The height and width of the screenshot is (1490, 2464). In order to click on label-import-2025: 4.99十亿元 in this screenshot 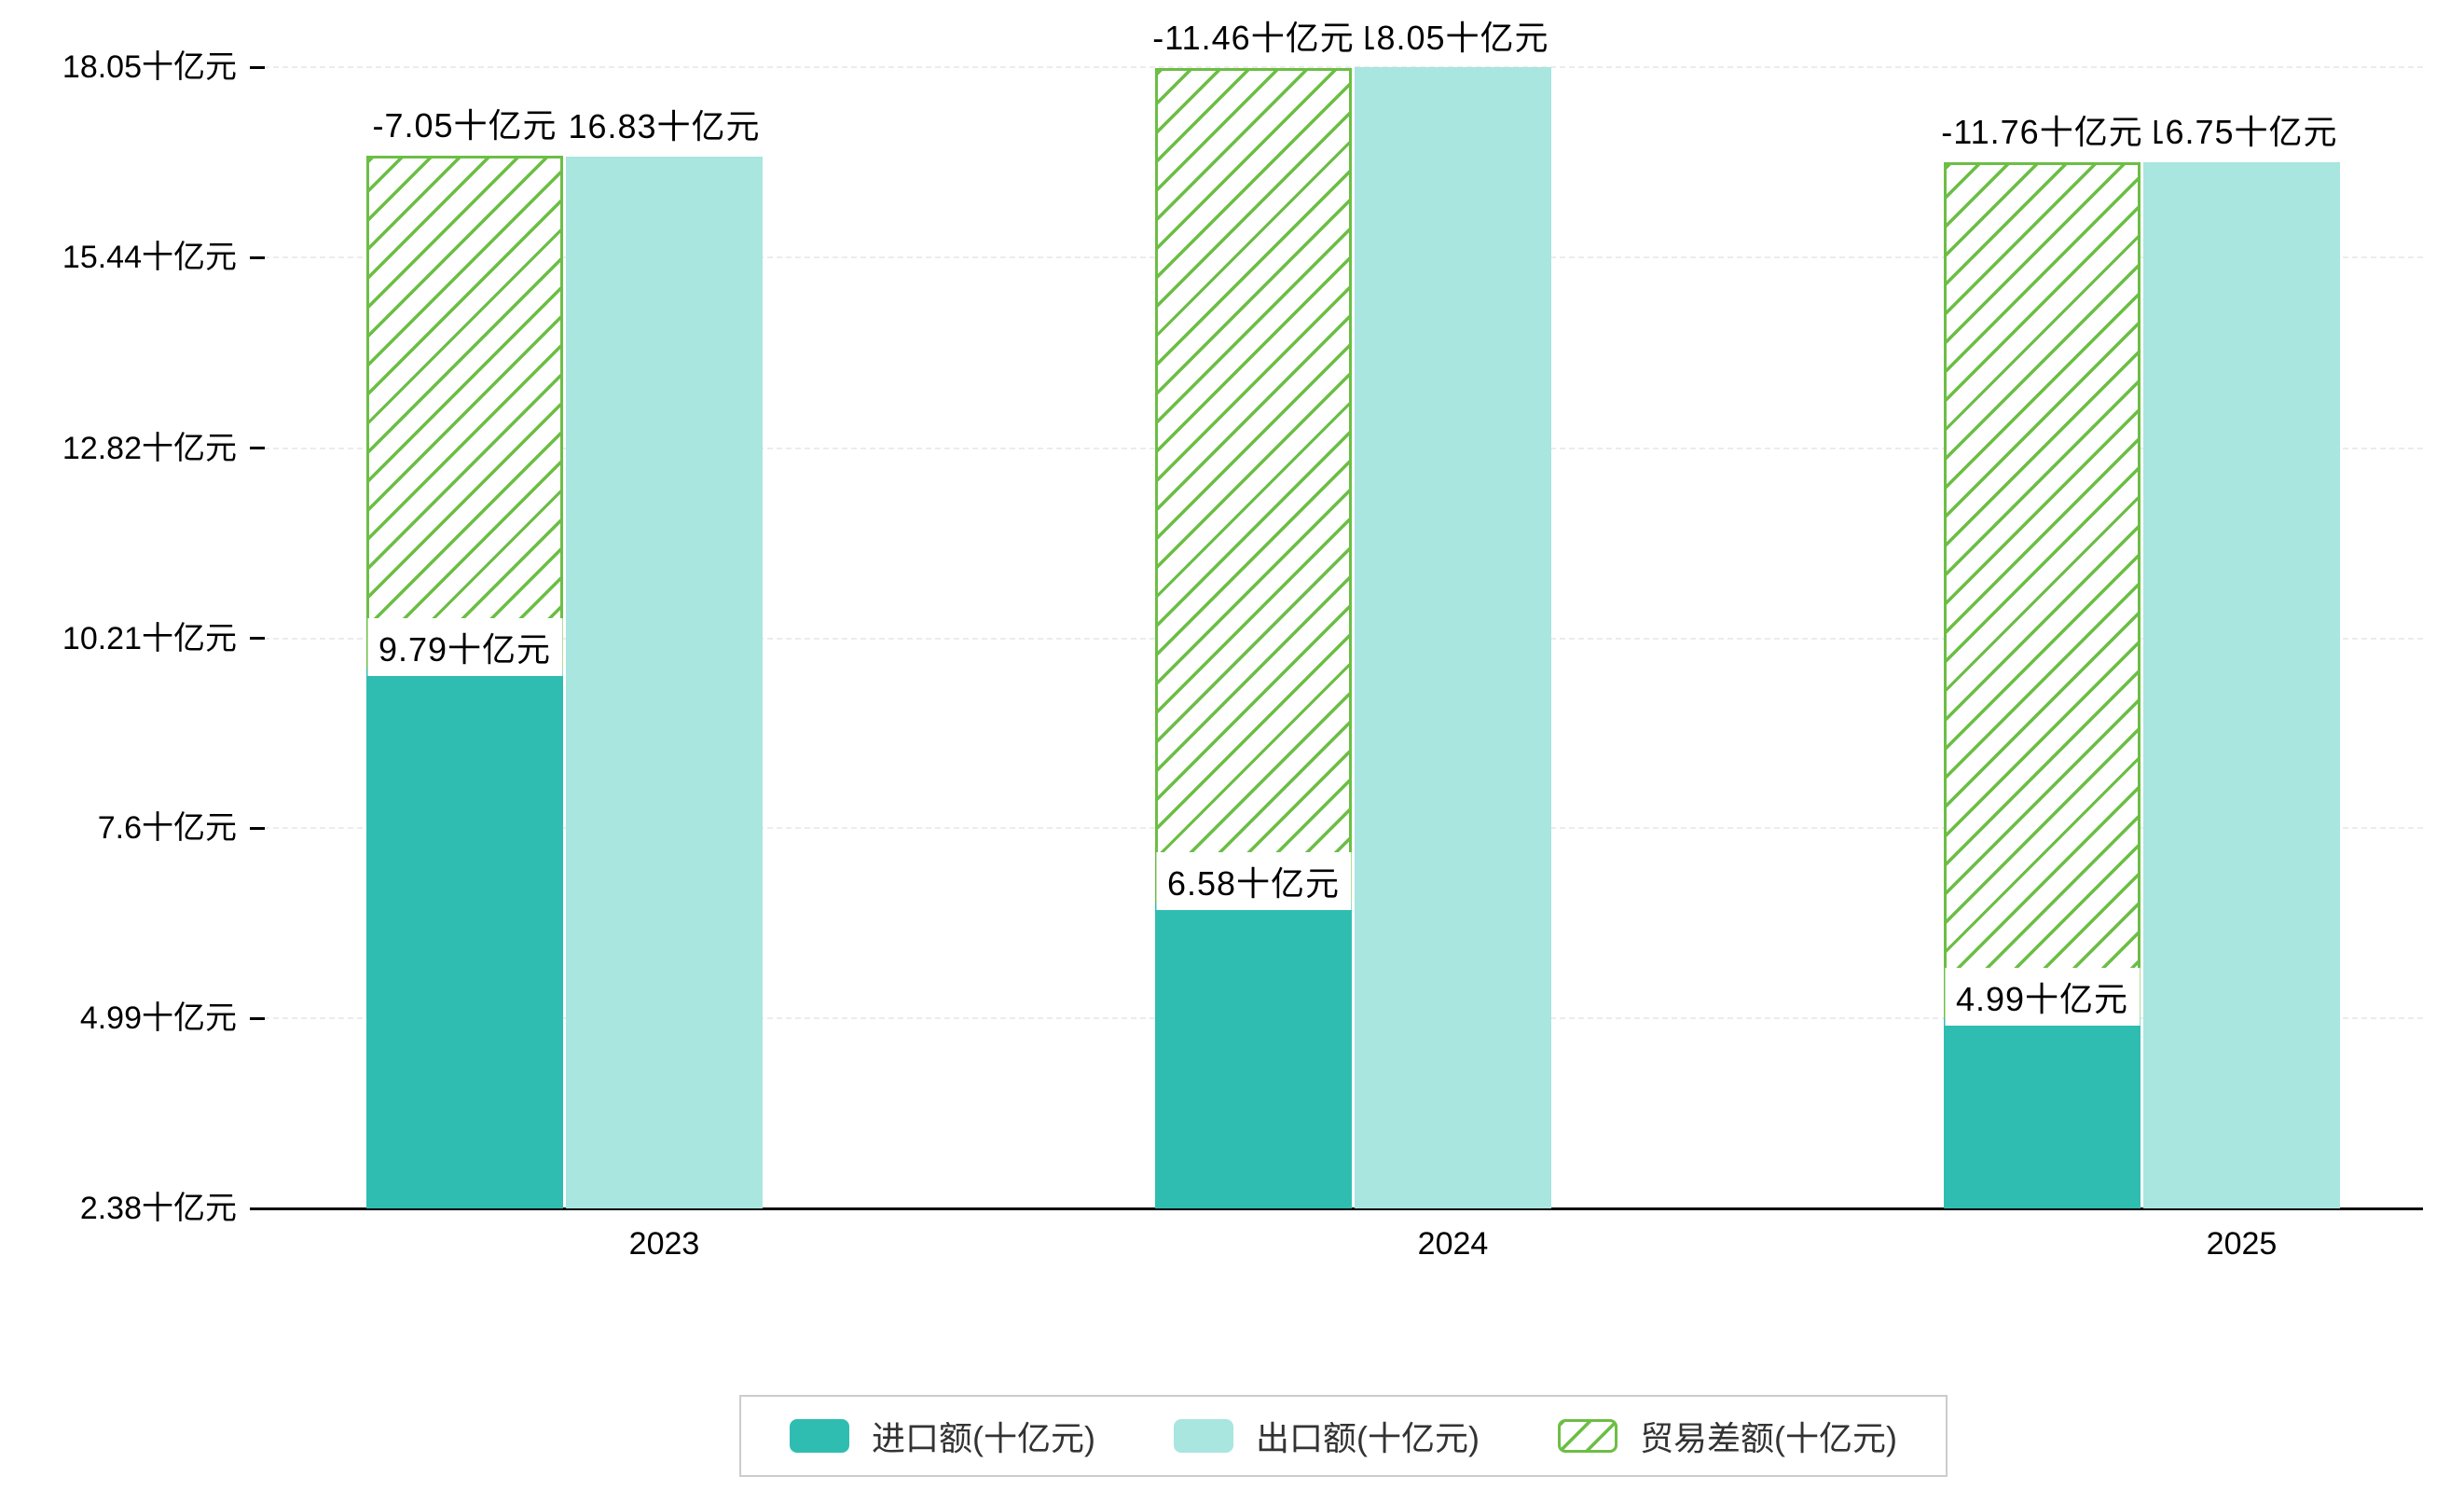, I will do `click(2043, 997)`.